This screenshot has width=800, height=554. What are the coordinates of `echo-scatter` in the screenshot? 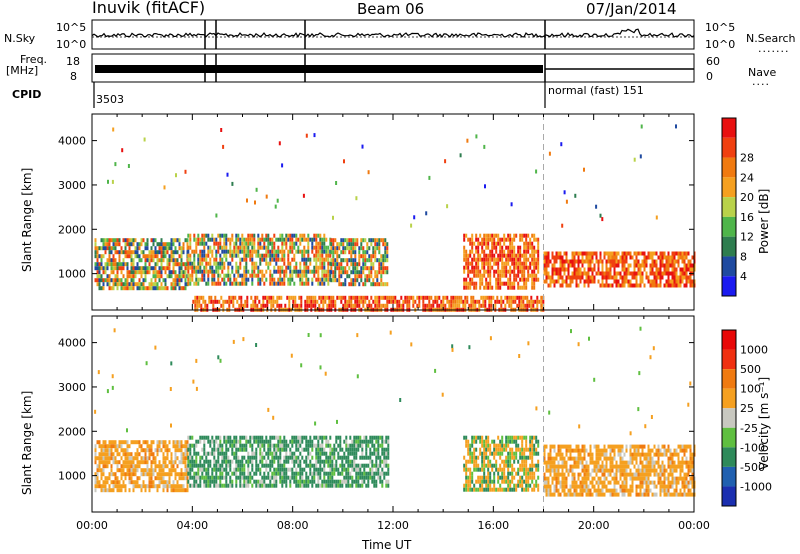 It's located at (277, 200).